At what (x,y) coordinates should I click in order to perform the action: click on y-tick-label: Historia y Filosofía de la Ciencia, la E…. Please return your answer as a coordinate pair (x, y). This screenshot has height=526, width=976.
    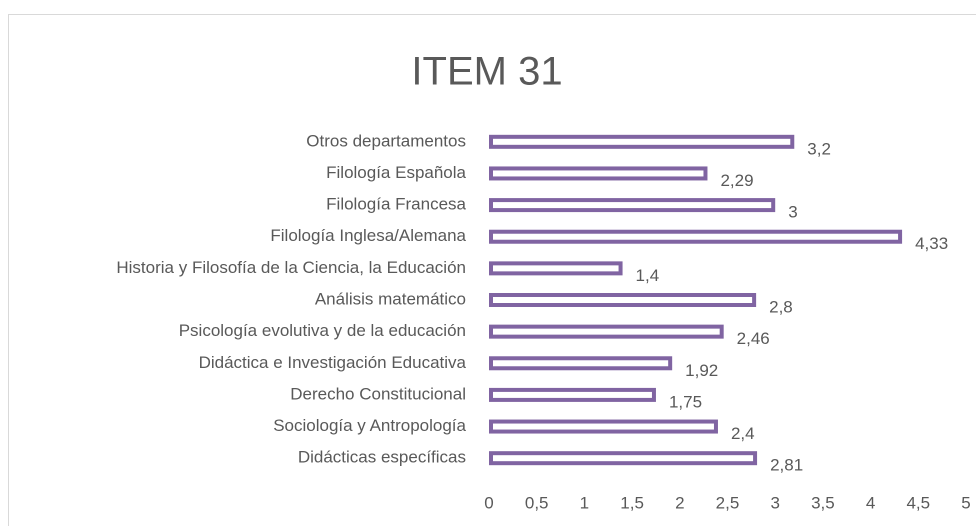
    Looking at the image, I should click on (291, 267).